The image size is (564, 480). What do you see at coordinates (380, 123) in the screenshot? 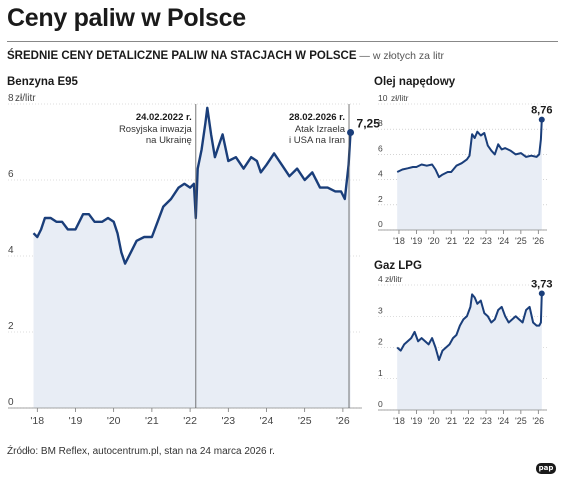
I see `y-tick-label-olej-8: 8` at bounding box center [380, 123].